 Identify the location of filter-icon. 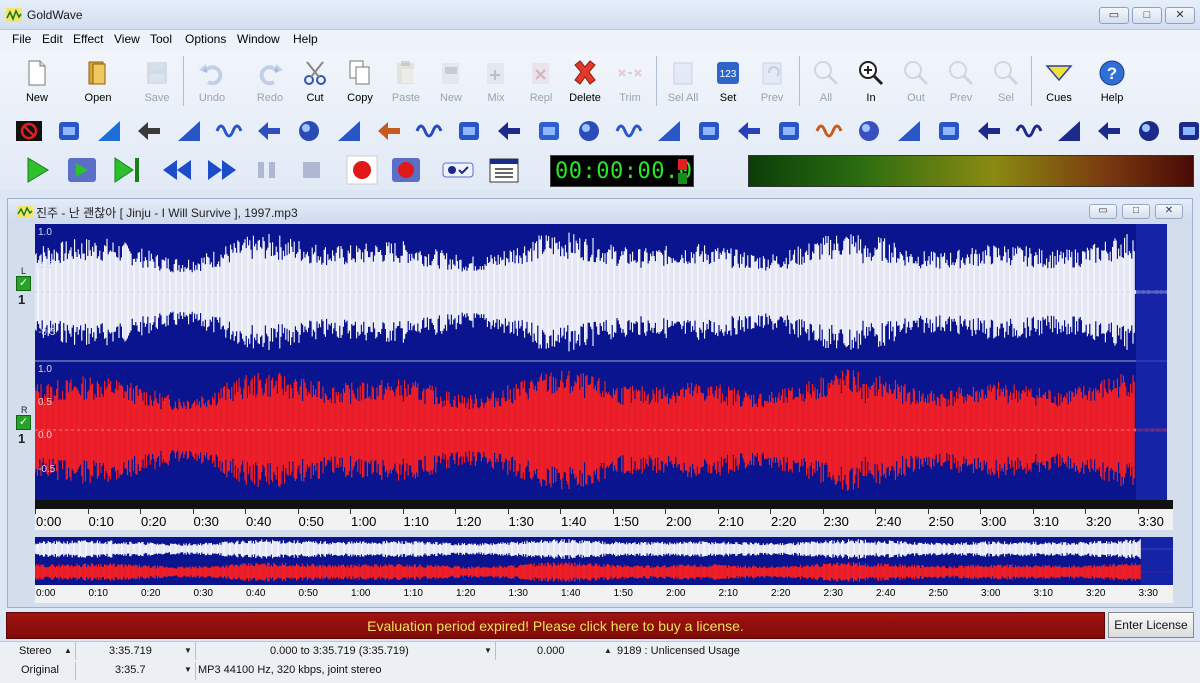
(269, 131).